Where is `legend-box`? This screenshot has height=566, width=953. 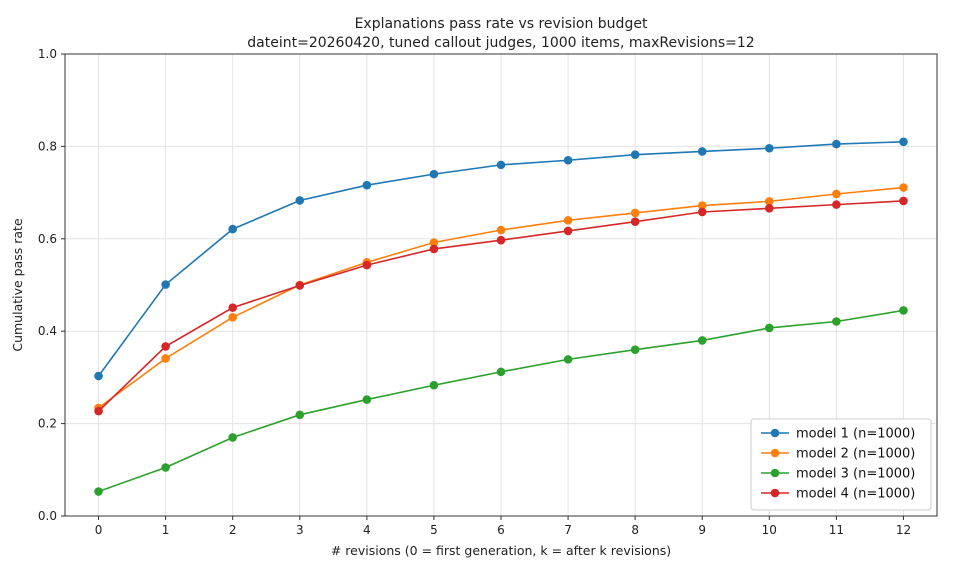 legend-box is located at coordinates (841, 464).